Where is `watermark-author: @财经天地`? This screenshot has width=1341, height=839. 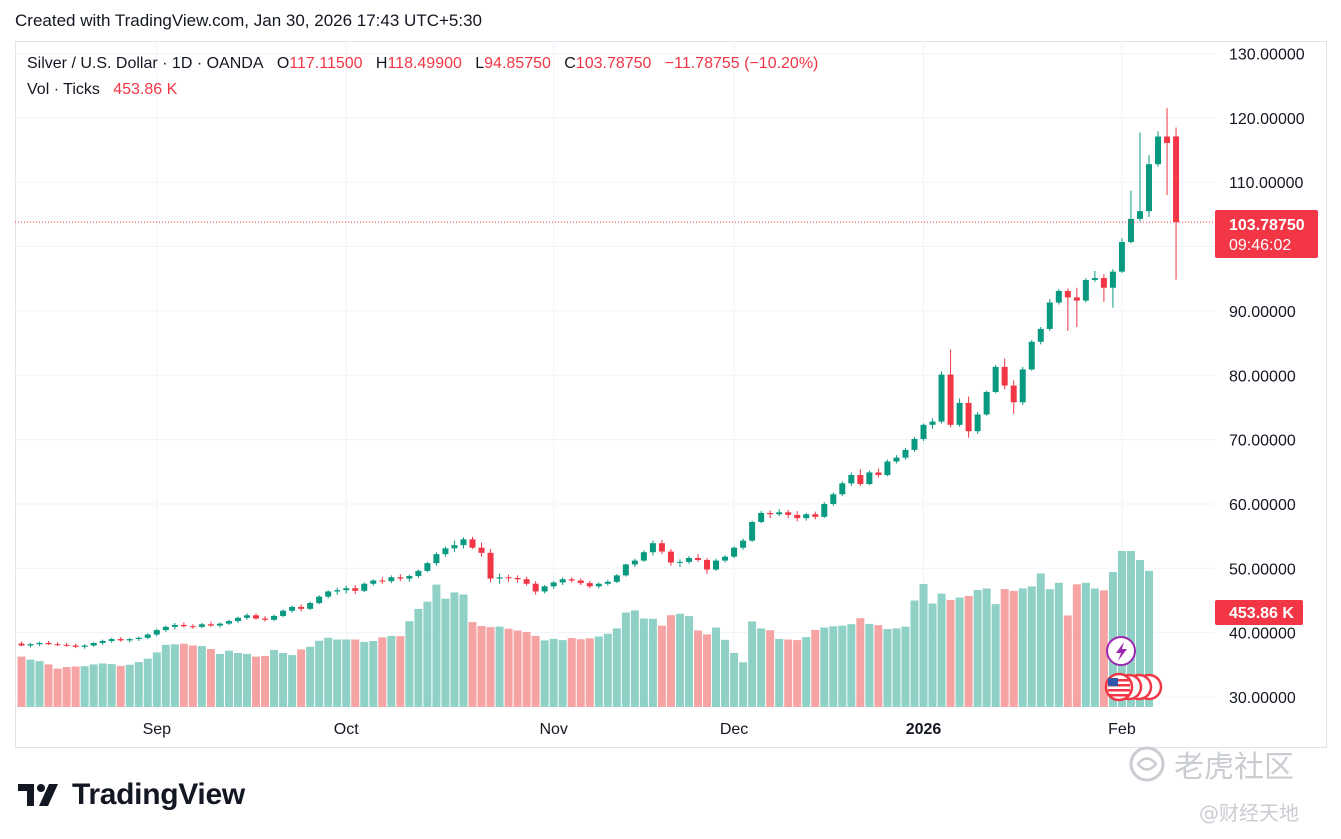 watermark-author: @财经天地 is located at coordinates (1249, 813).